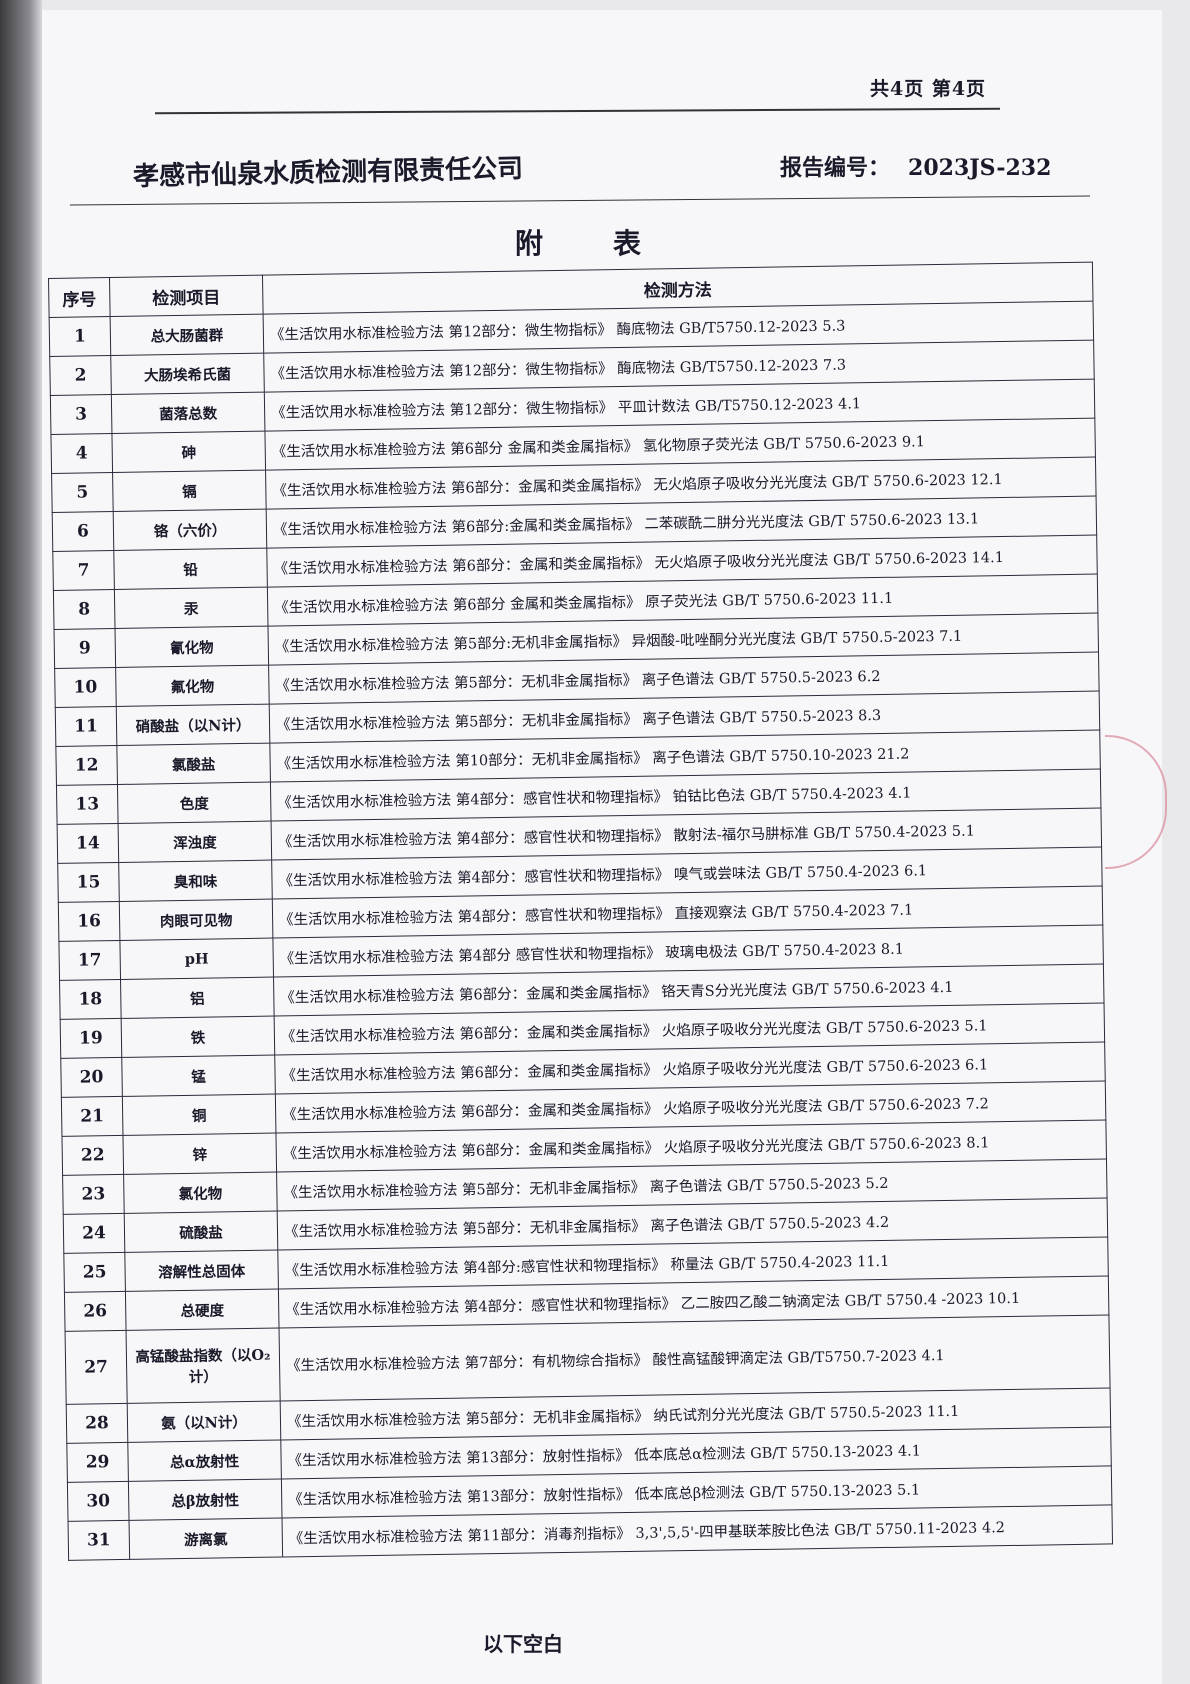  What do you see at coordinates (200, 1193) in the screenshot?
I see `test-item: 氯化物` at bounding box center [200, 1193].